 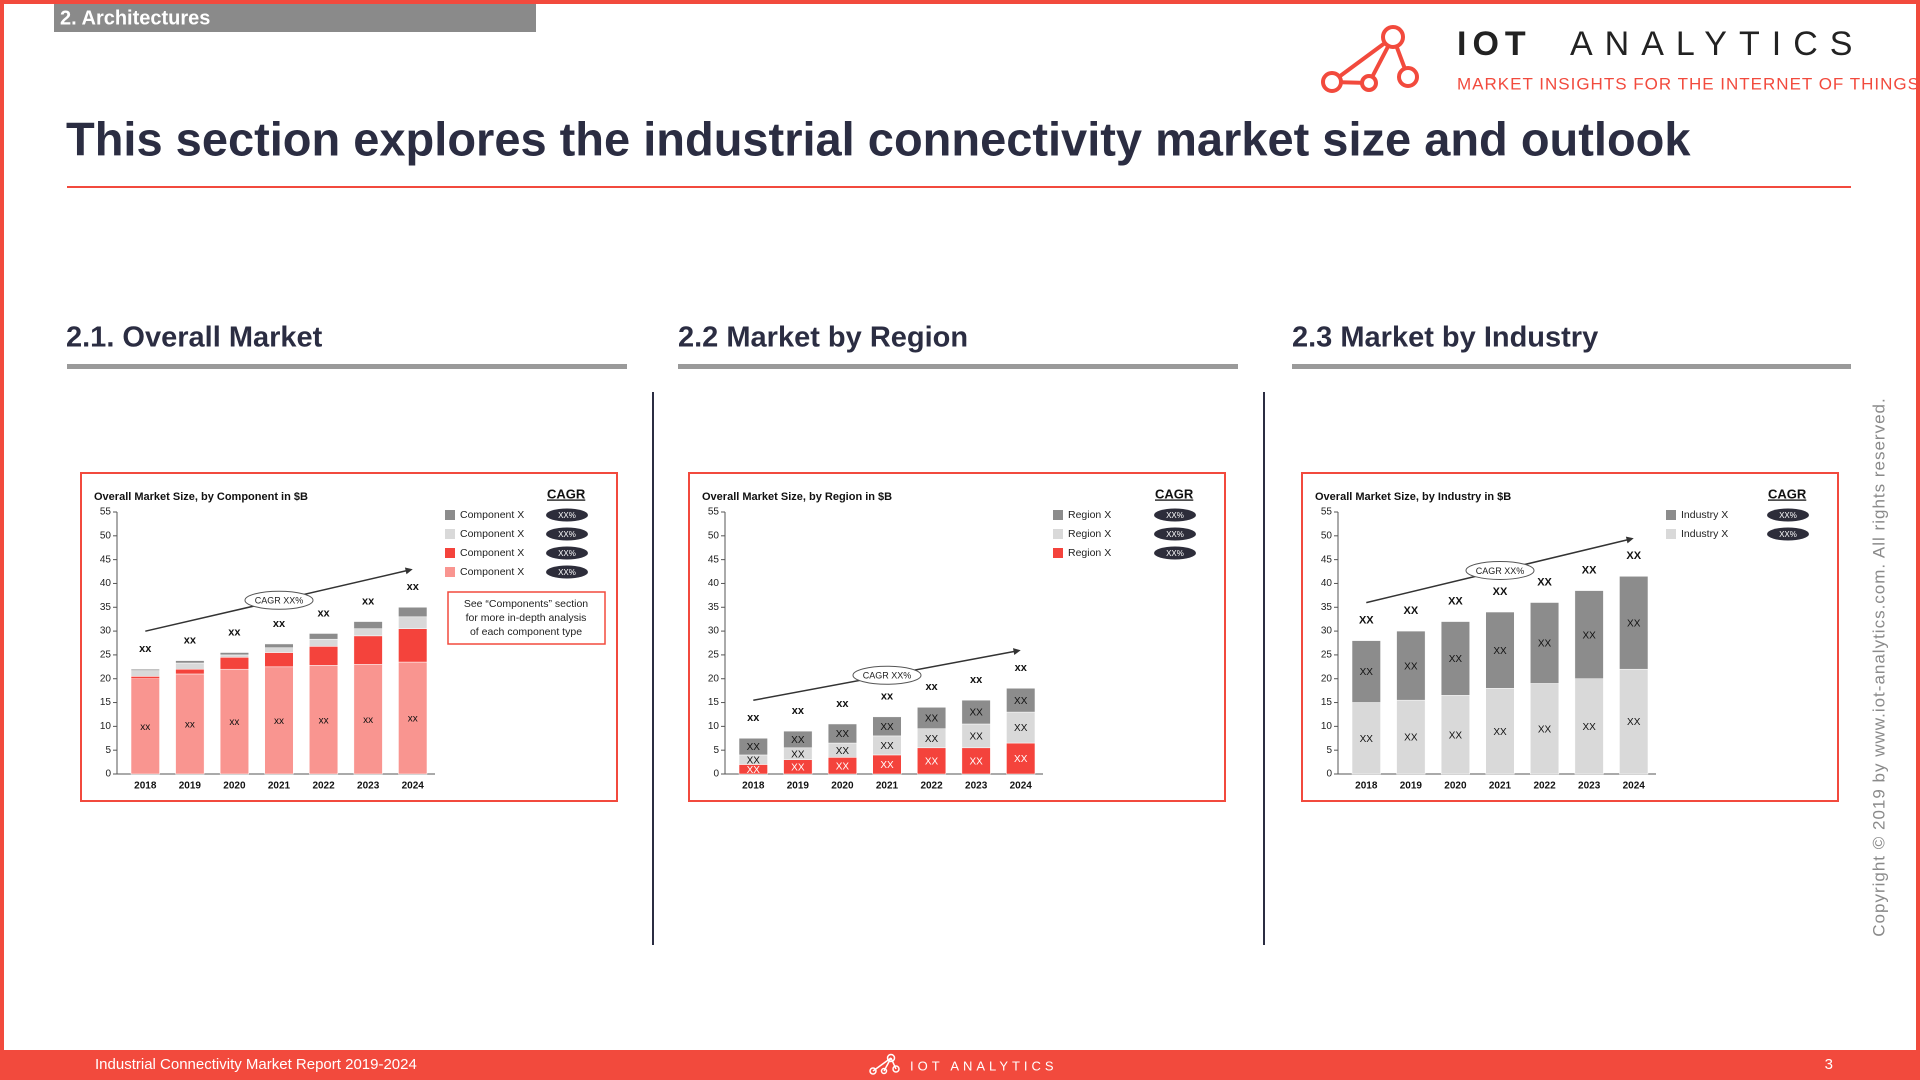 What do you see at coordinates (1500, 786) in the screenshot?
I see `x-tick-label: 2021` at bounding box center [1500, 786].